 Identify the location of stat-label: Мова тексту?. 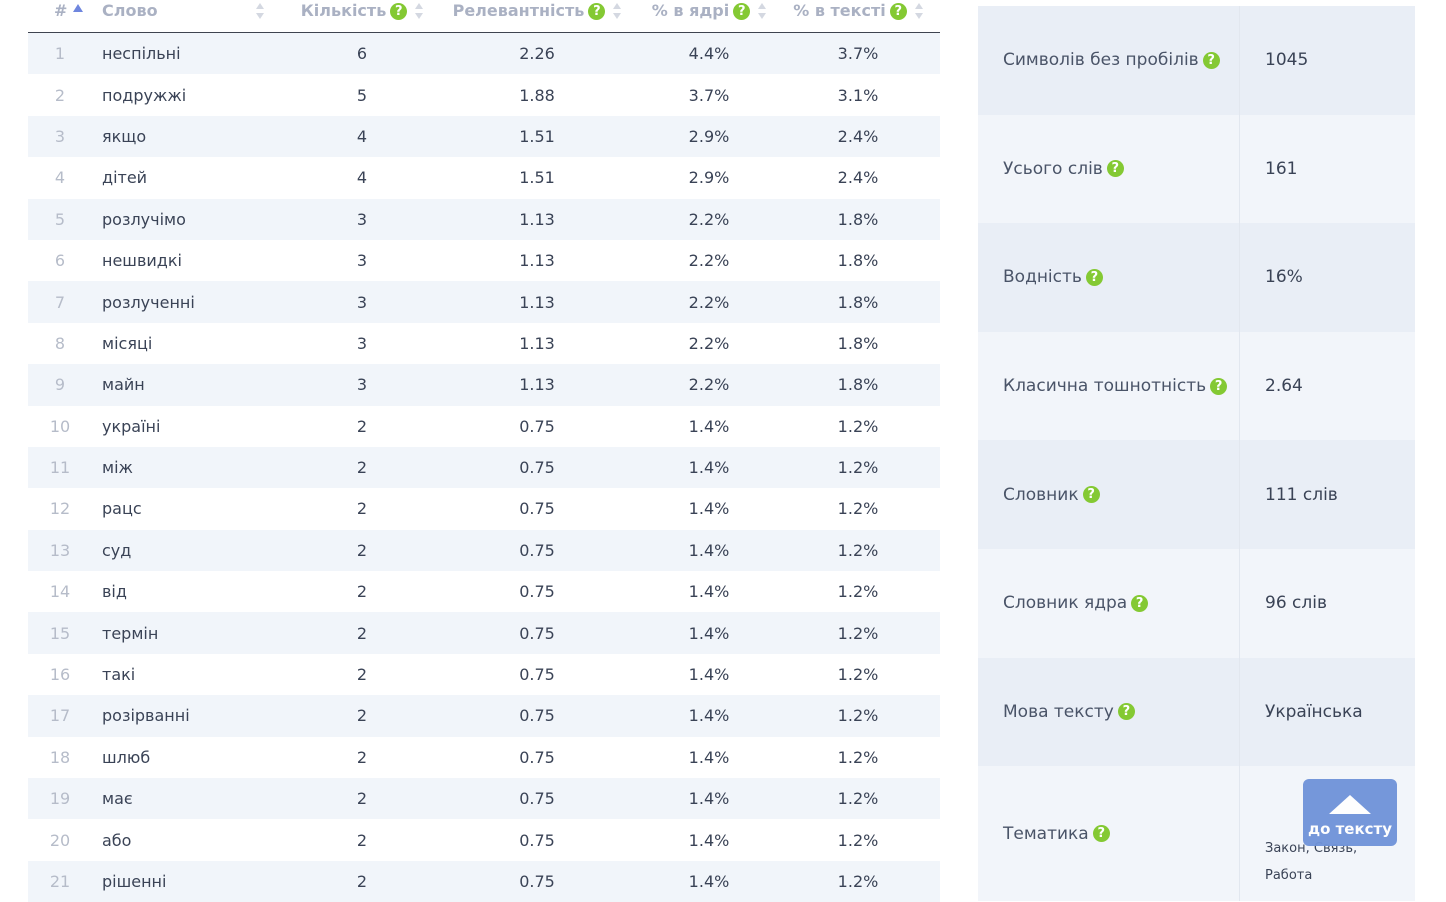
(1109, 712).